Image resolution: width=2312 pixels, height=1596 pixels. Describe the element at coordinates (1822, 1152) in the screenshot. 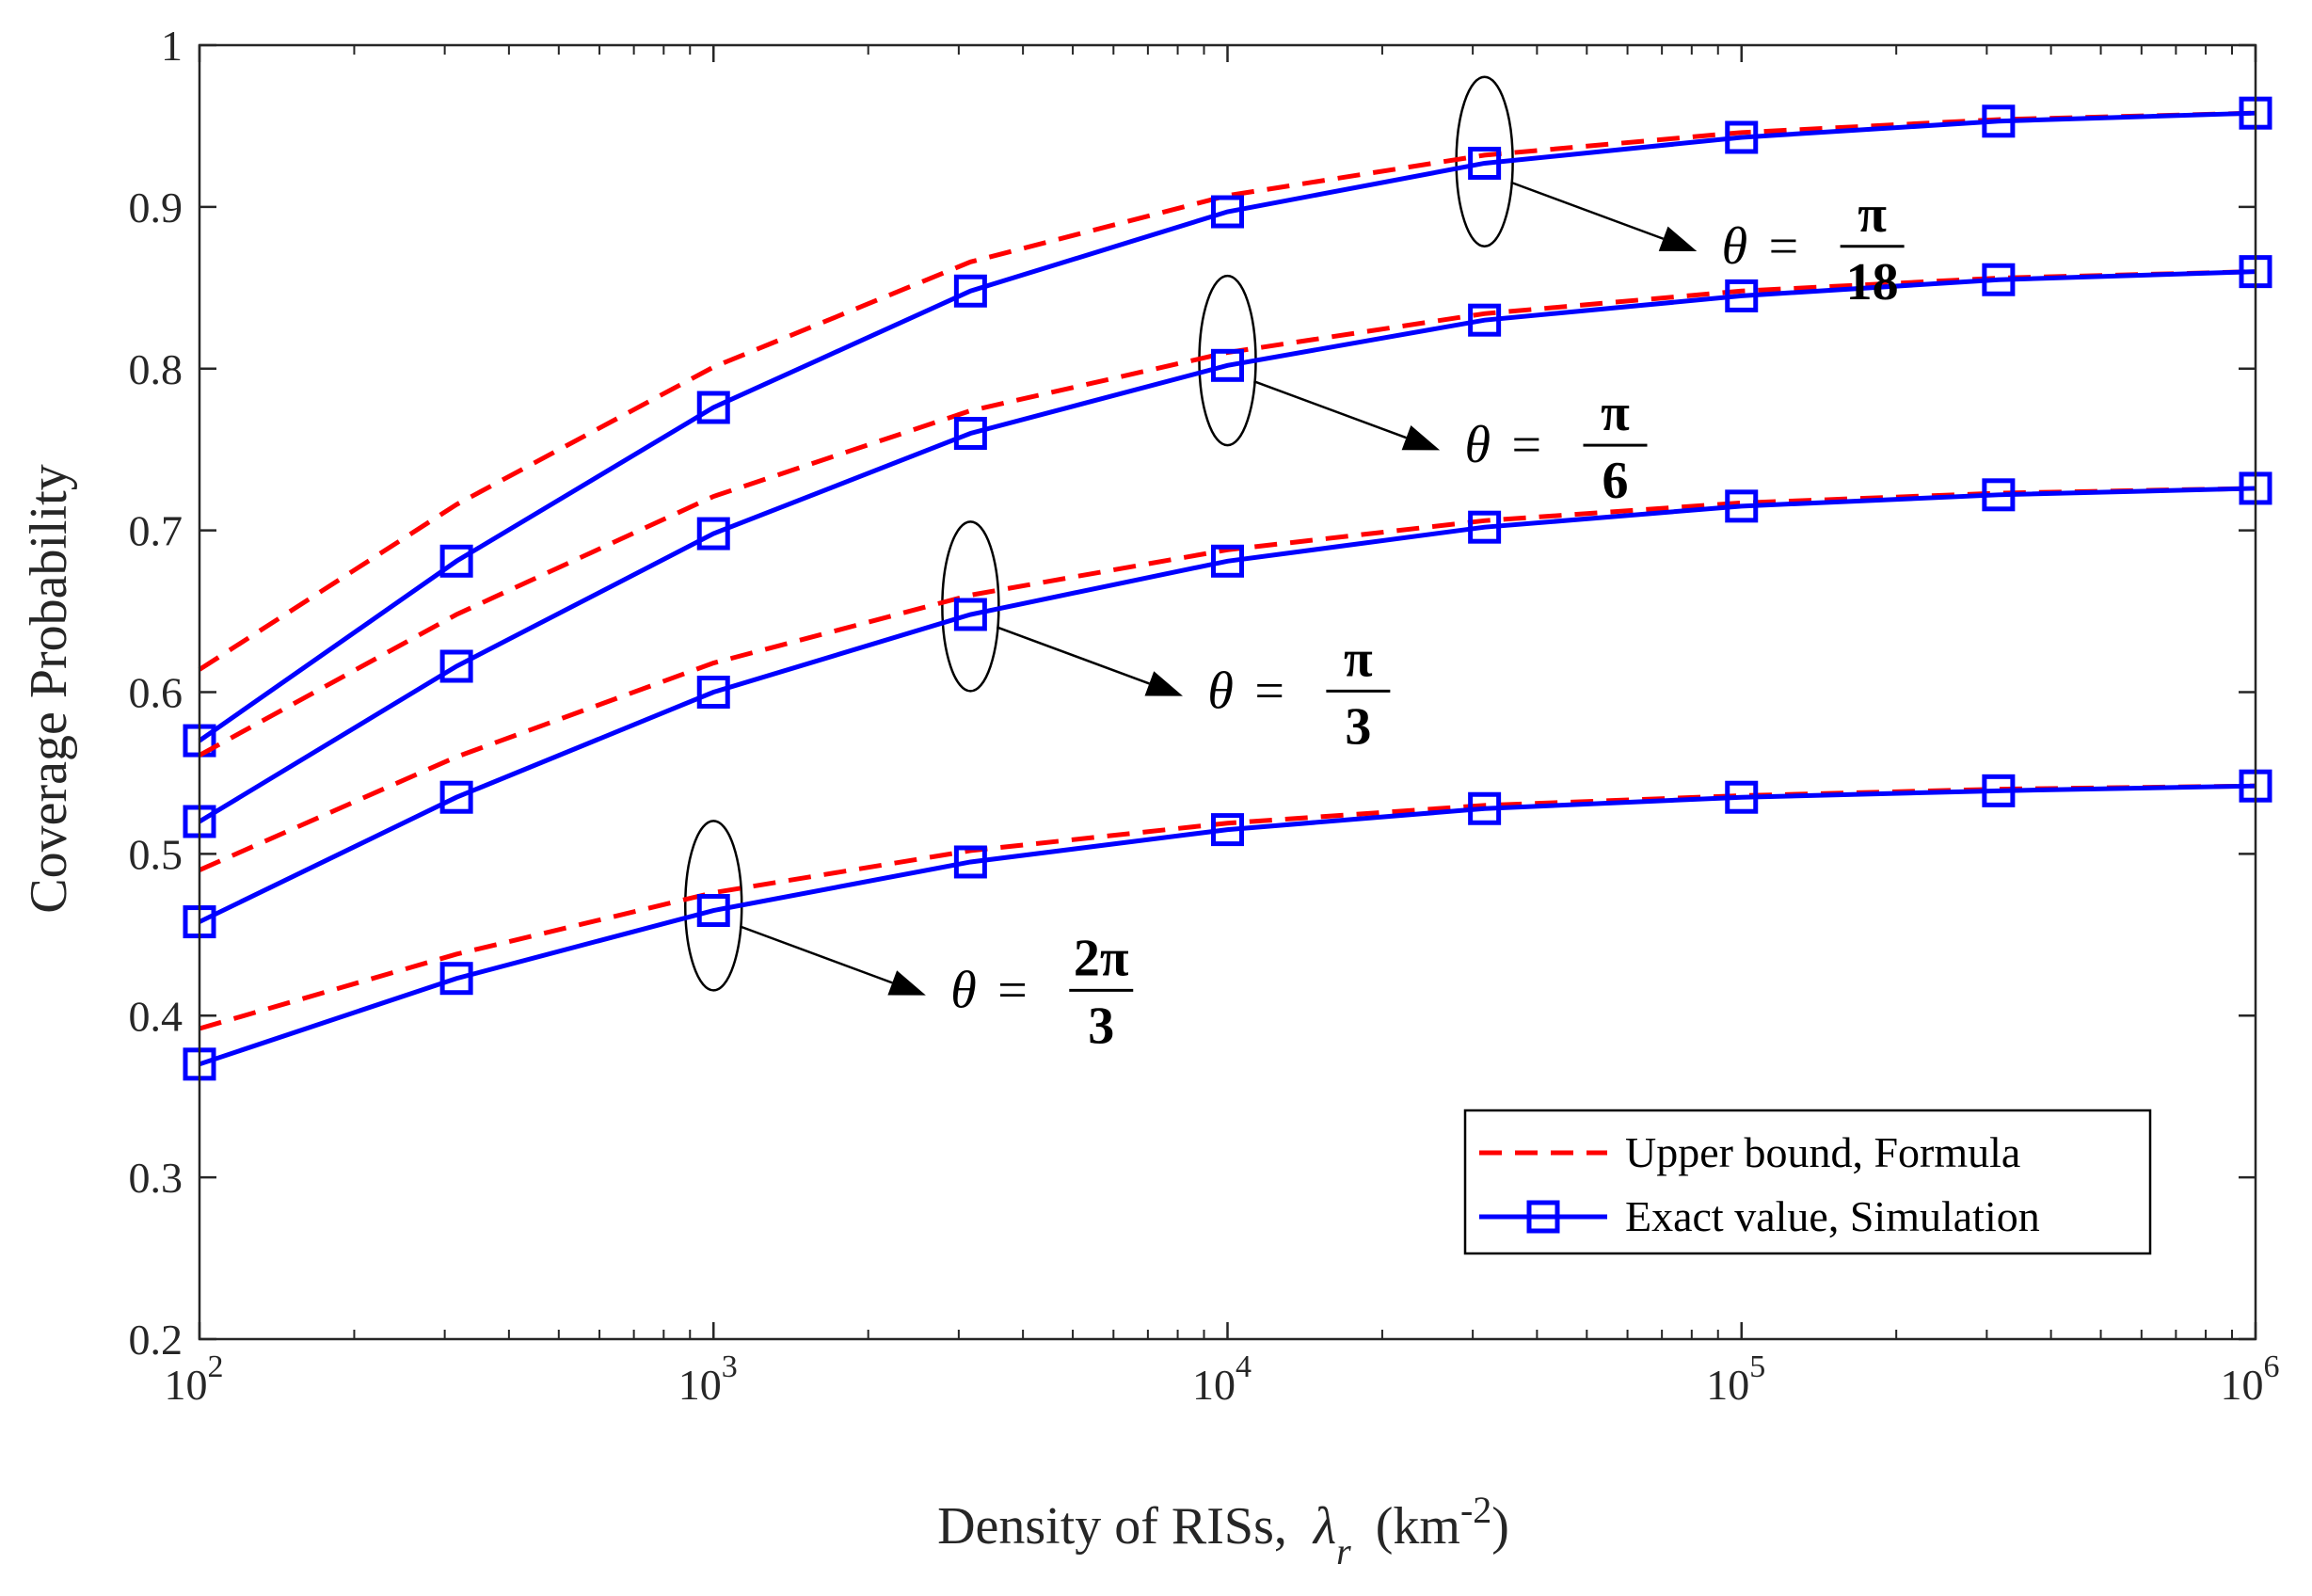

I see `legend-upper-bound-label: Upper bound, Formula` at that location.